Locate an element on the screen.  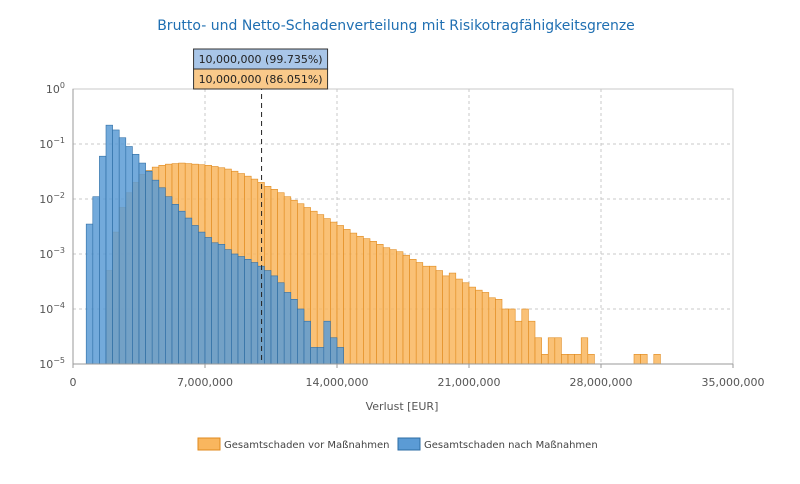
x-tick-label: 0 is located at coordinates (73, 382).